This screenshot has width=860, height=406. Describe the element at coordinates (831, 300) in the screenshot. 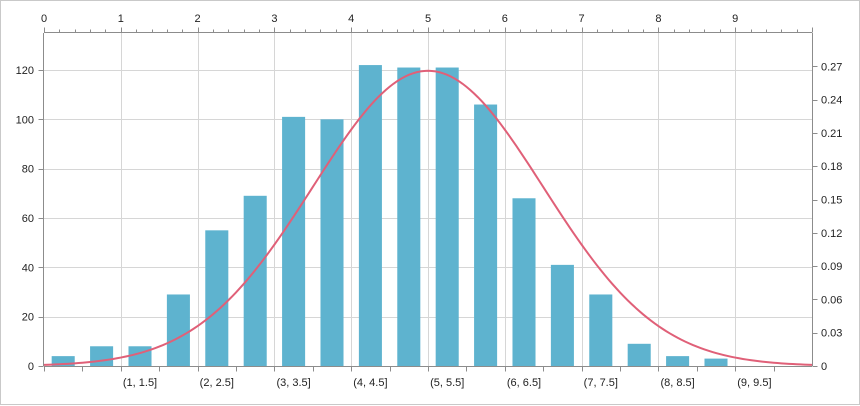

I see `right-axis-tick-label: 0.06` at that location.